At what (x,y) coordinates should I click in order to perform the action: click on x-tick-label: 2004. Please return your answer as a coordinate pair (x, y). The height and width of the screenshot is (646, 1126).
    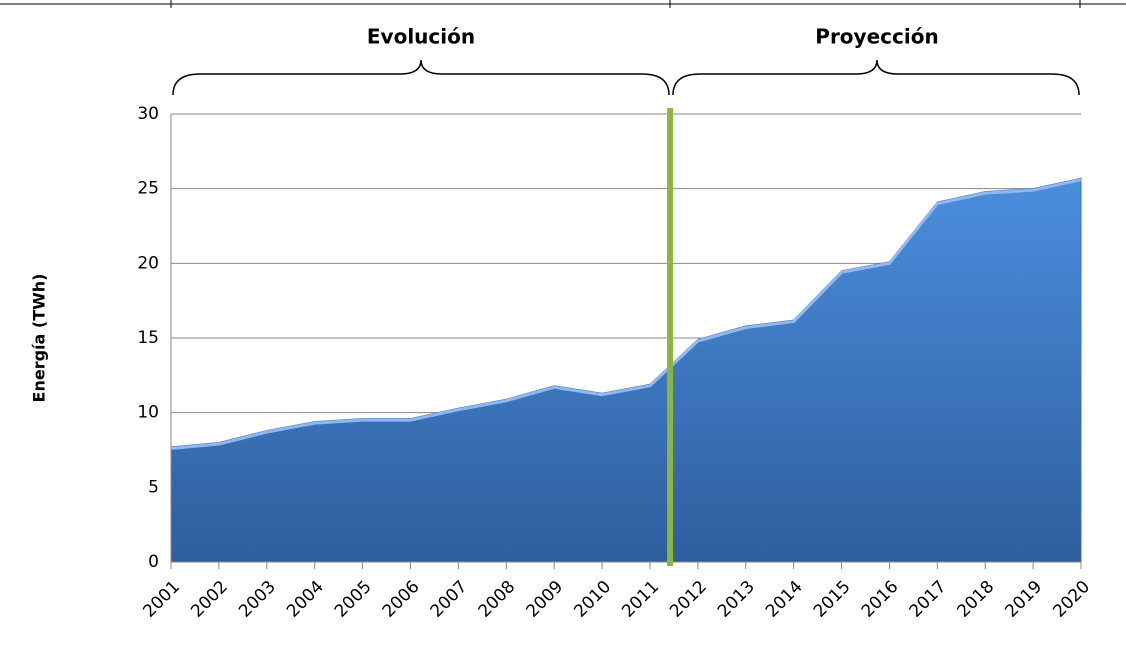
    Looking at the image, I should click on (305, 599).